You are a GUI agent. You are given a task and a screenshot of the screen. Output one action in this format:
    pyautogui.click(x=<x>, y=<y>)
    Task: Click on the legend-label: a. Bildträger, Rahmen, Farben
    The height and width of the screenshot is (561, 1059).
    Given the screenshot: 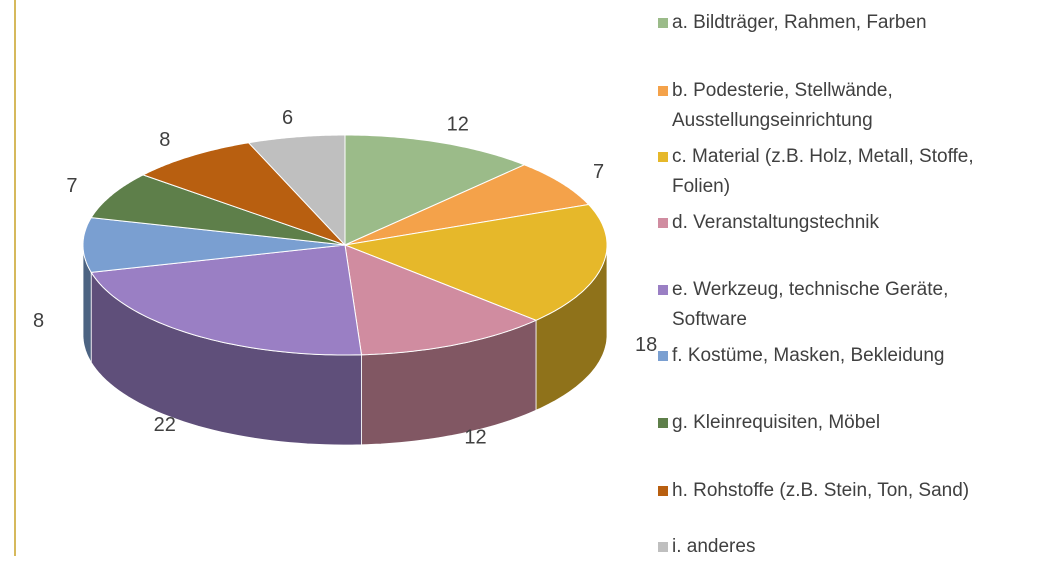 What is the action you would take?
    pyautogui.click(x=799, y=22)
    